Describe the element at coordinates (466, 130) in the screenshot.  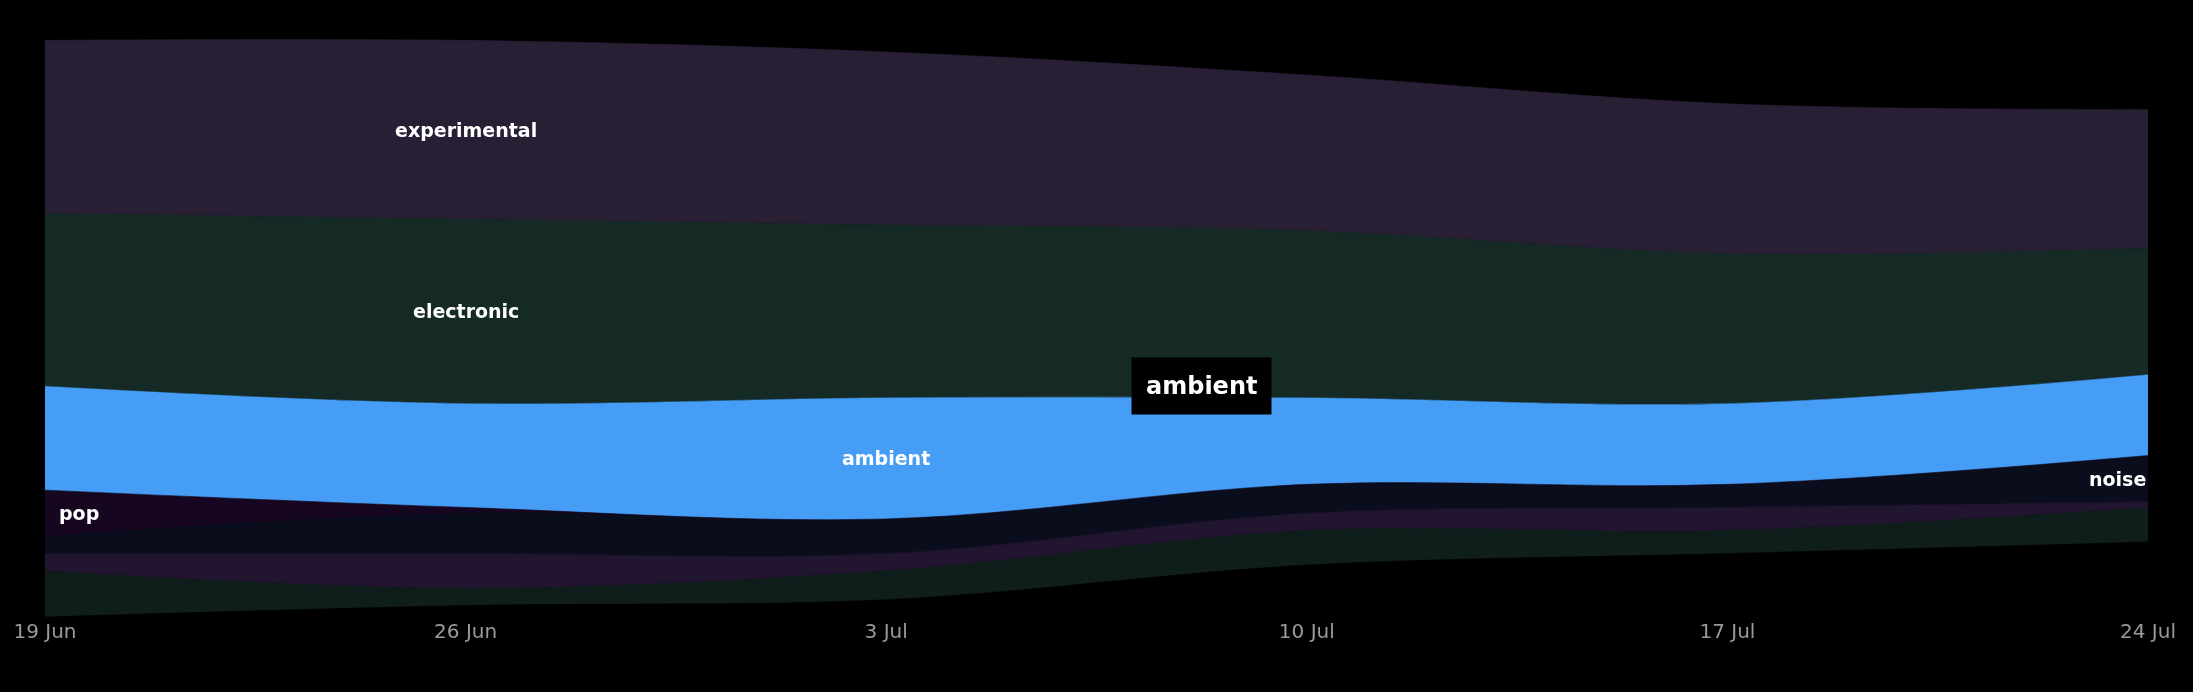
I see `series-label: experimental` at that location.